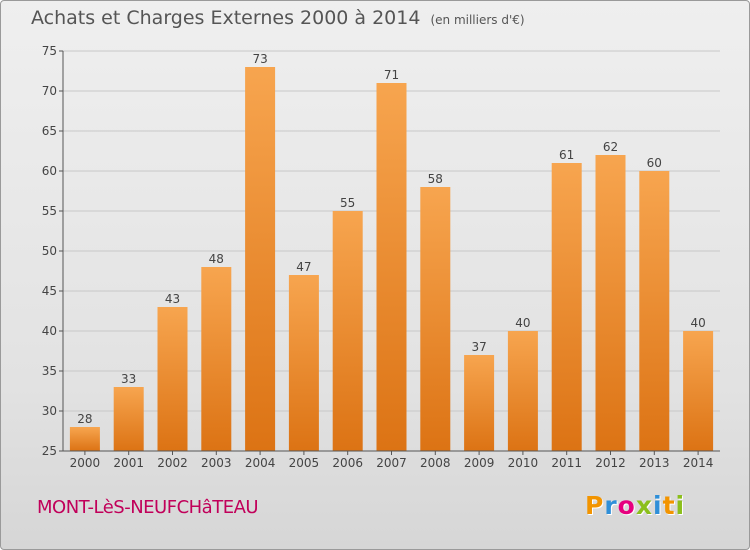 This screenshot has width=750, height=550. What do you see at coordinates (478, 347) in the screenshot?
I see `data-label: 37` at bounding box center [478, 347].